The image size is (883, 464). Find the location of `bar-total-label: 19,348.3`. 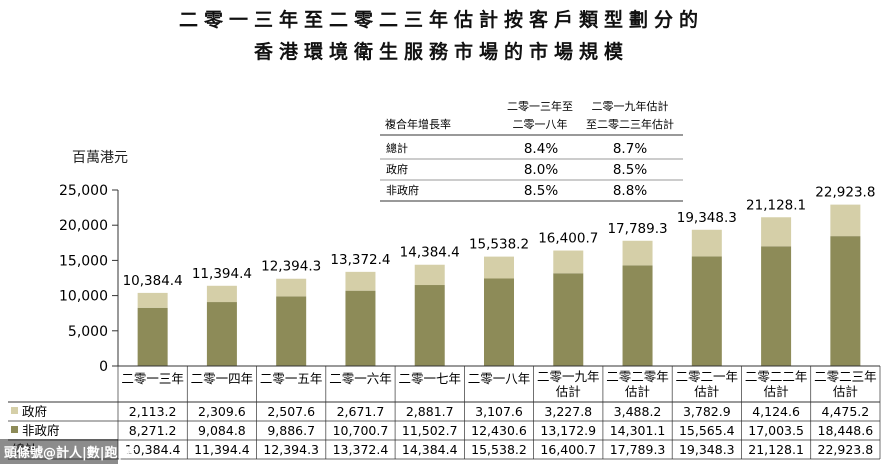

bar-total-label: 19,348.3 is located at coordinates (707, 218).